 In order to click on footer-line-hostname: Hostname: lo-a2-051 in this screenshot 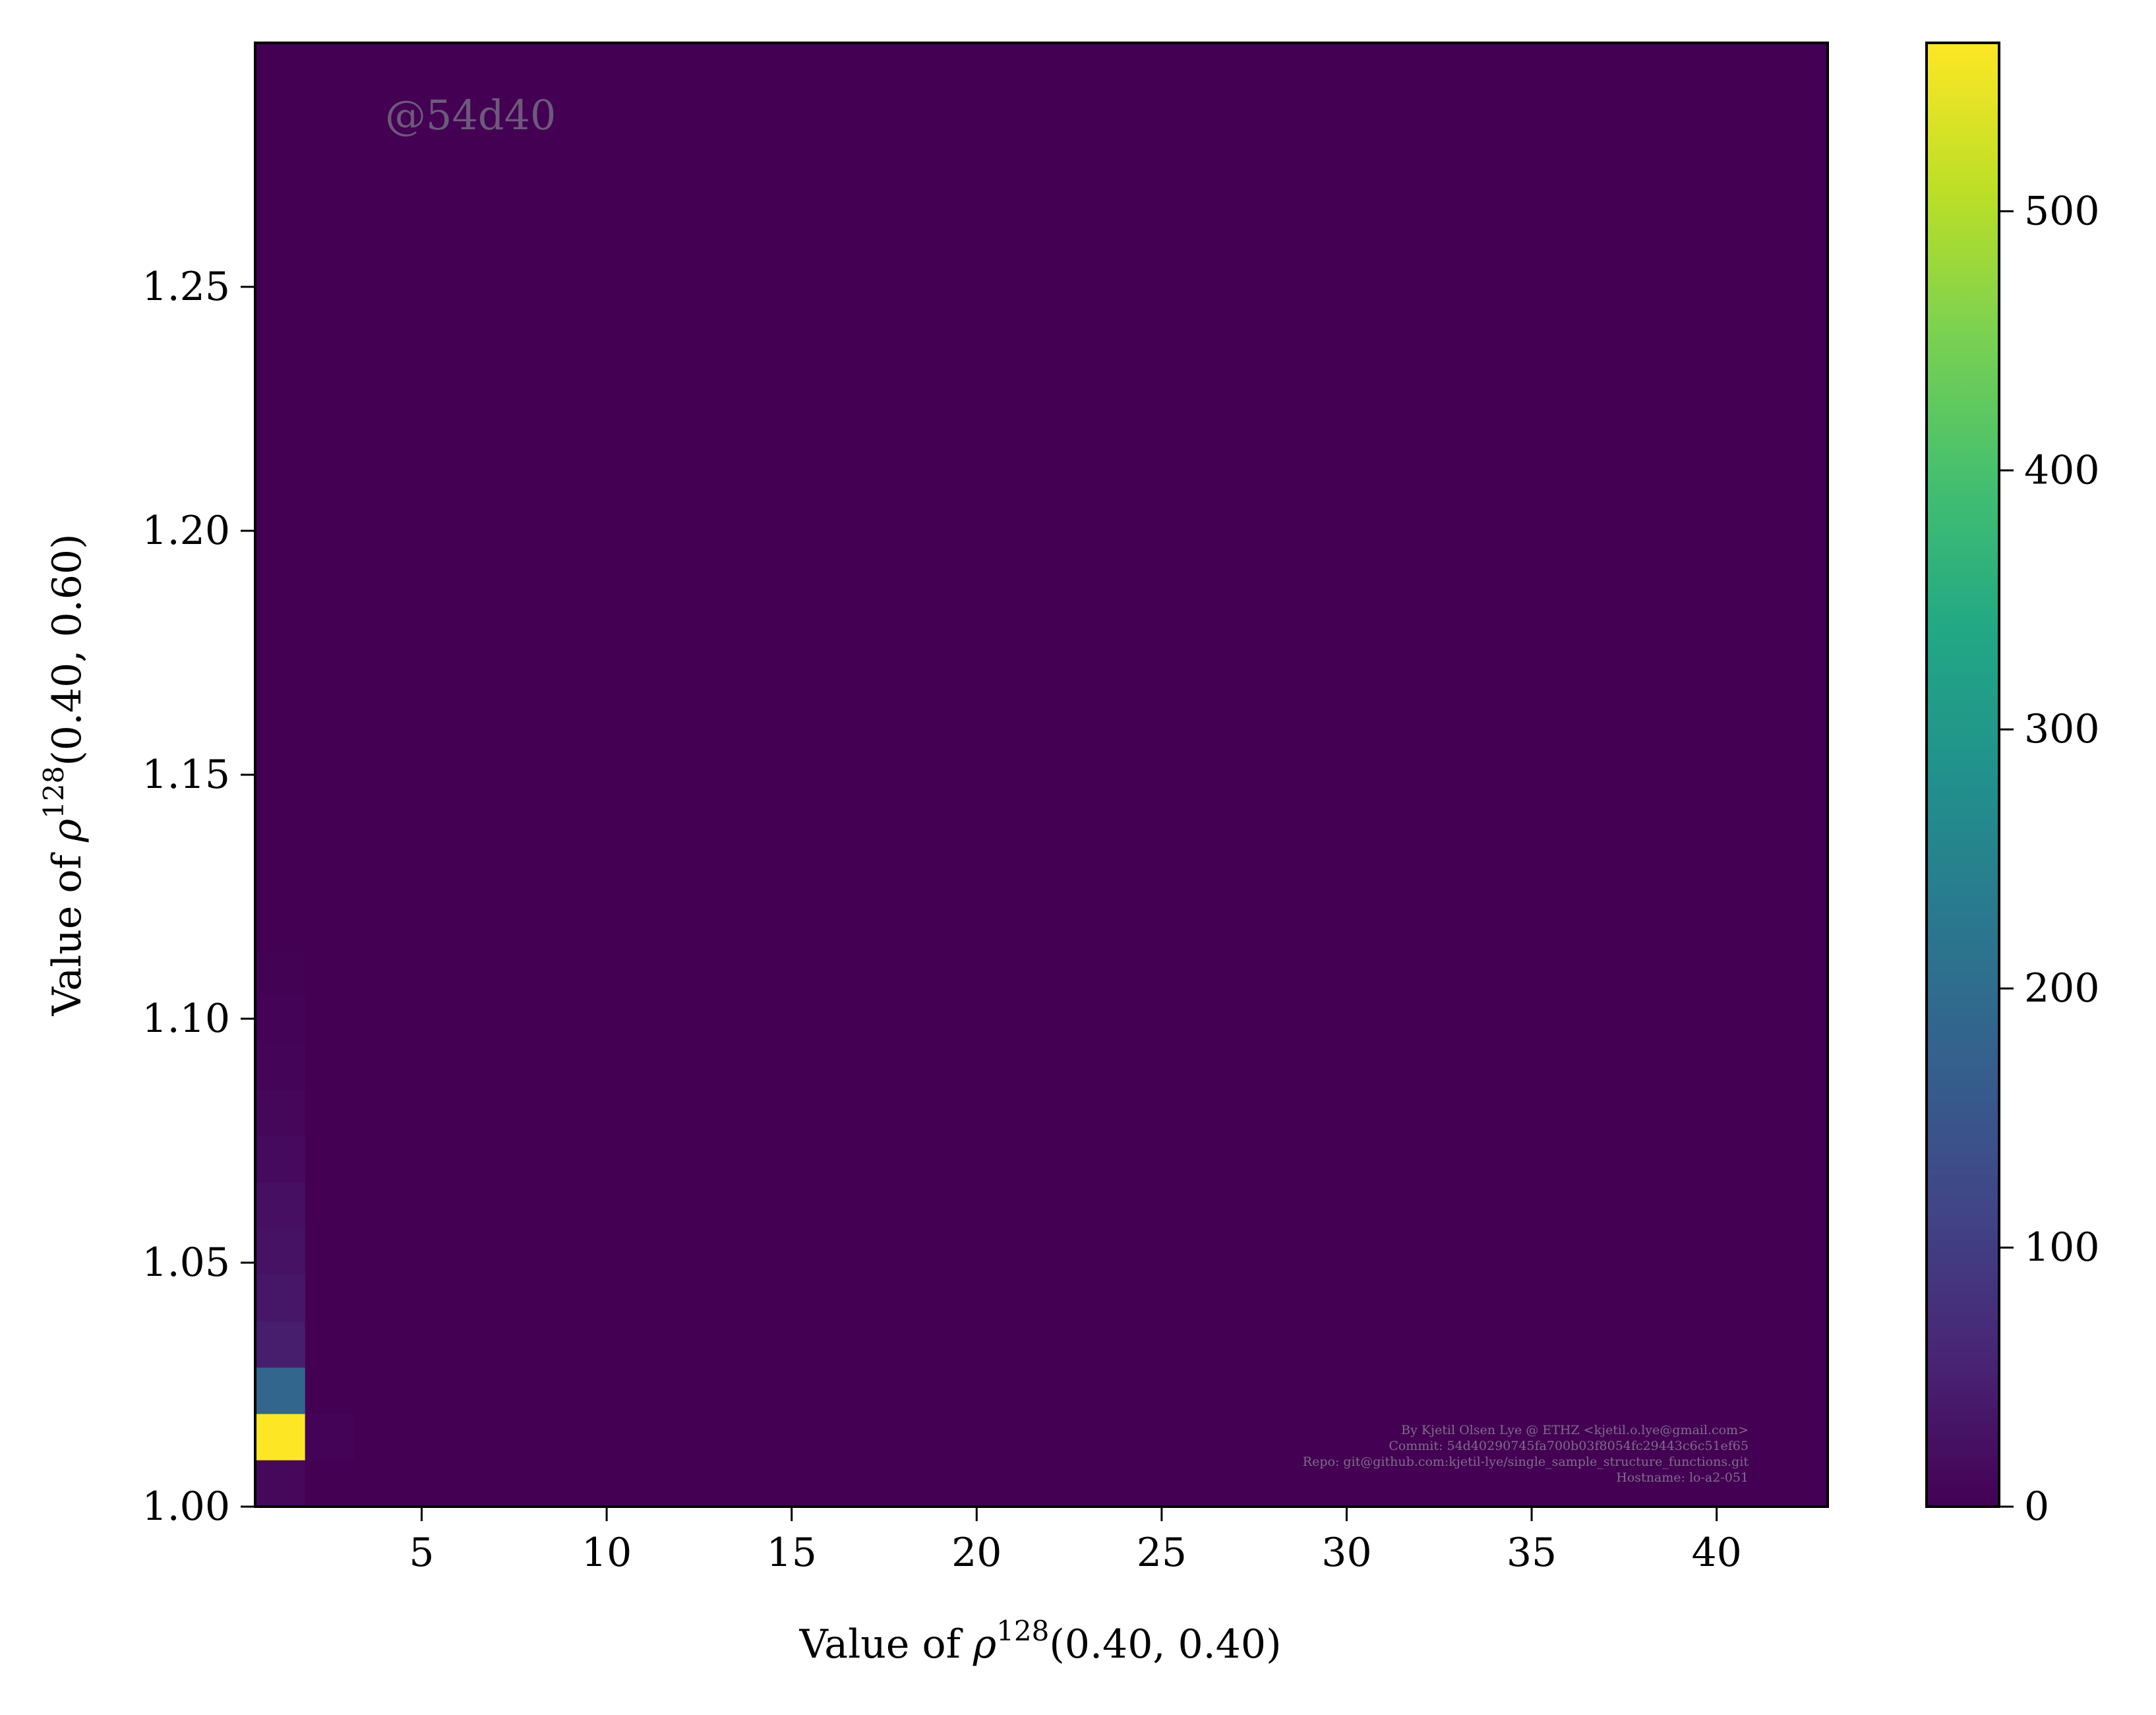, I will do `click(1682, 1477)`.